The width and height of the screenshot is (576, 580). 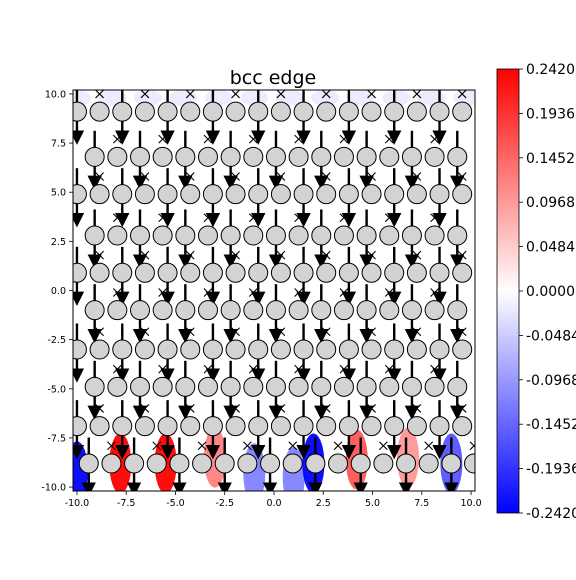 What do you see at coordinates (77, 503) in the screenshot?
I see `x-tick-label: -10.0` at bounding box center [77, 503].